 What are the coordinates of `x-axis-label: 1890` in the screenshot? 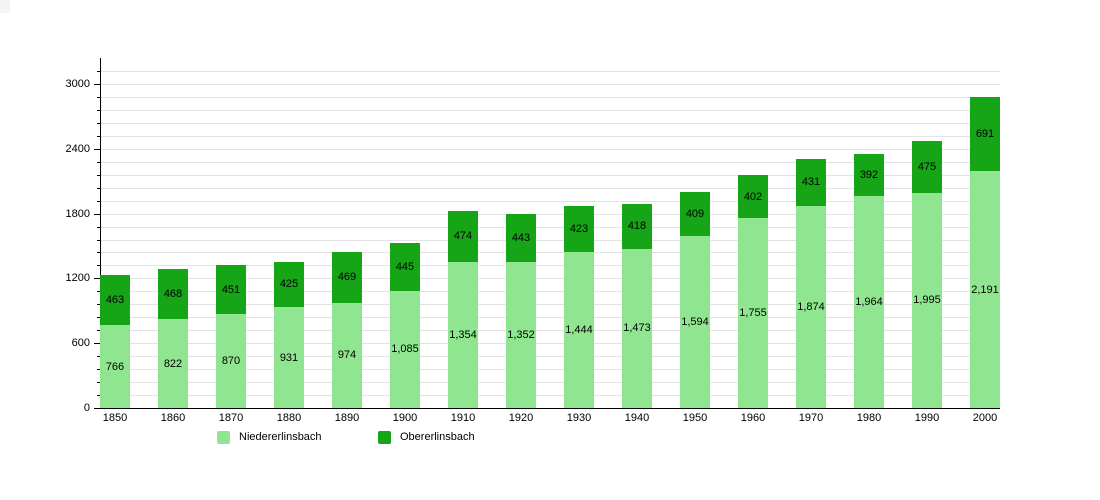 It's located at (347, 418).